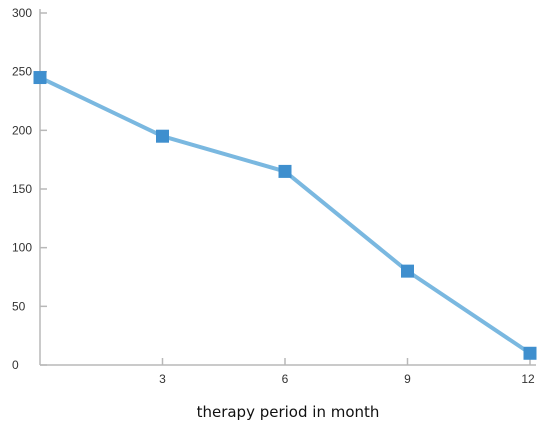 The width and height of the screenshot is (549, 430). What do you see at coordinates (22, 13) in the screenshot?
I see `y-tick-label: 300` at bounding box center [22, 13].